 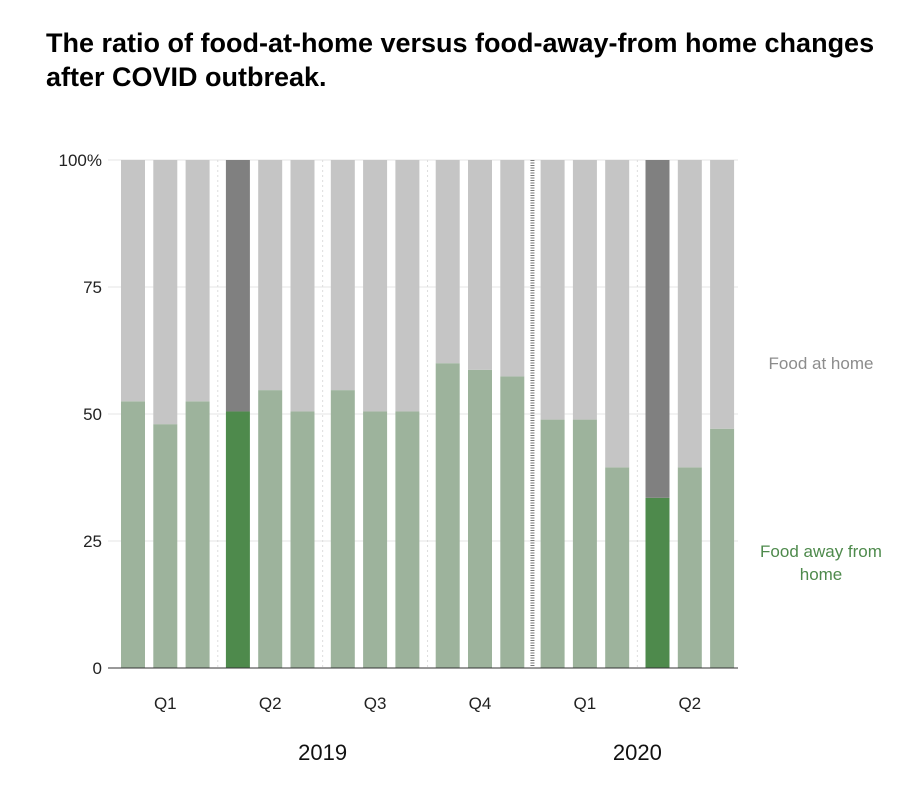 What do you see at coordinates (821, 469) in the screenshot?
I see `legend: Food at home Food away from home` at bounding box center [821, 469].